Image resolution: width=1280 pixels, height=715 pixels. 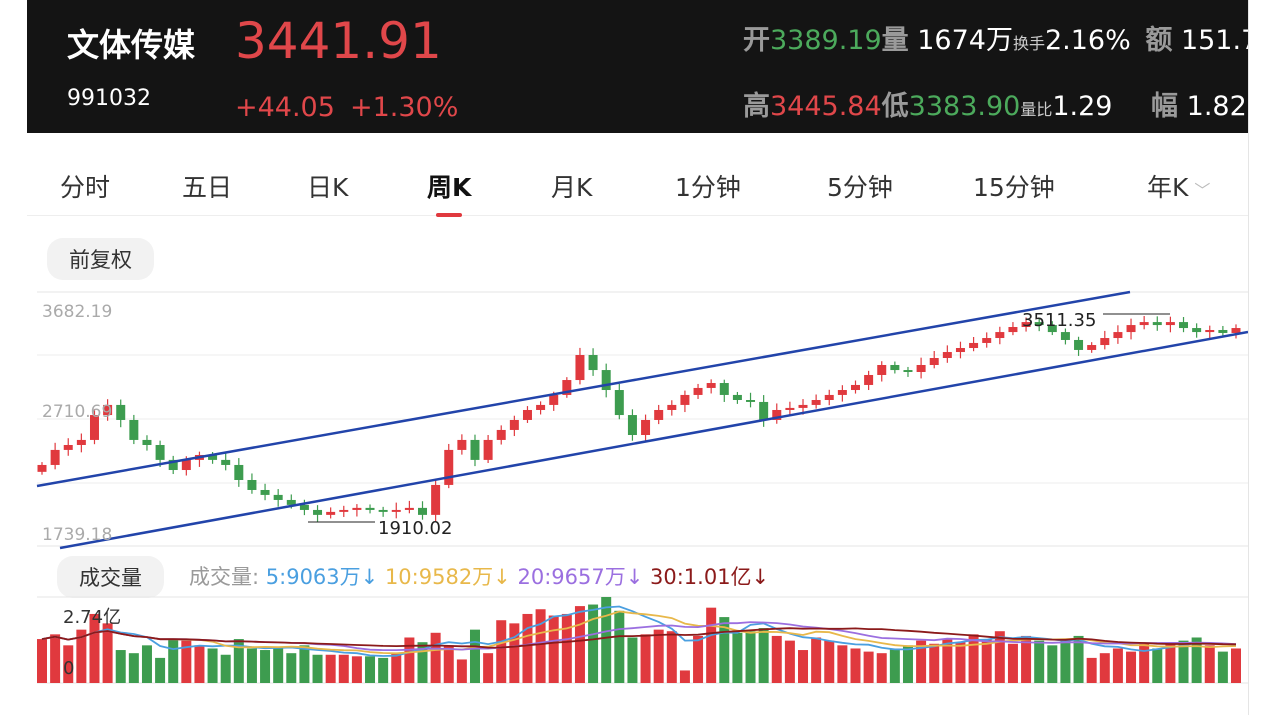 I want to click on amount-value: 151.7, so click(x=1219, y=40).